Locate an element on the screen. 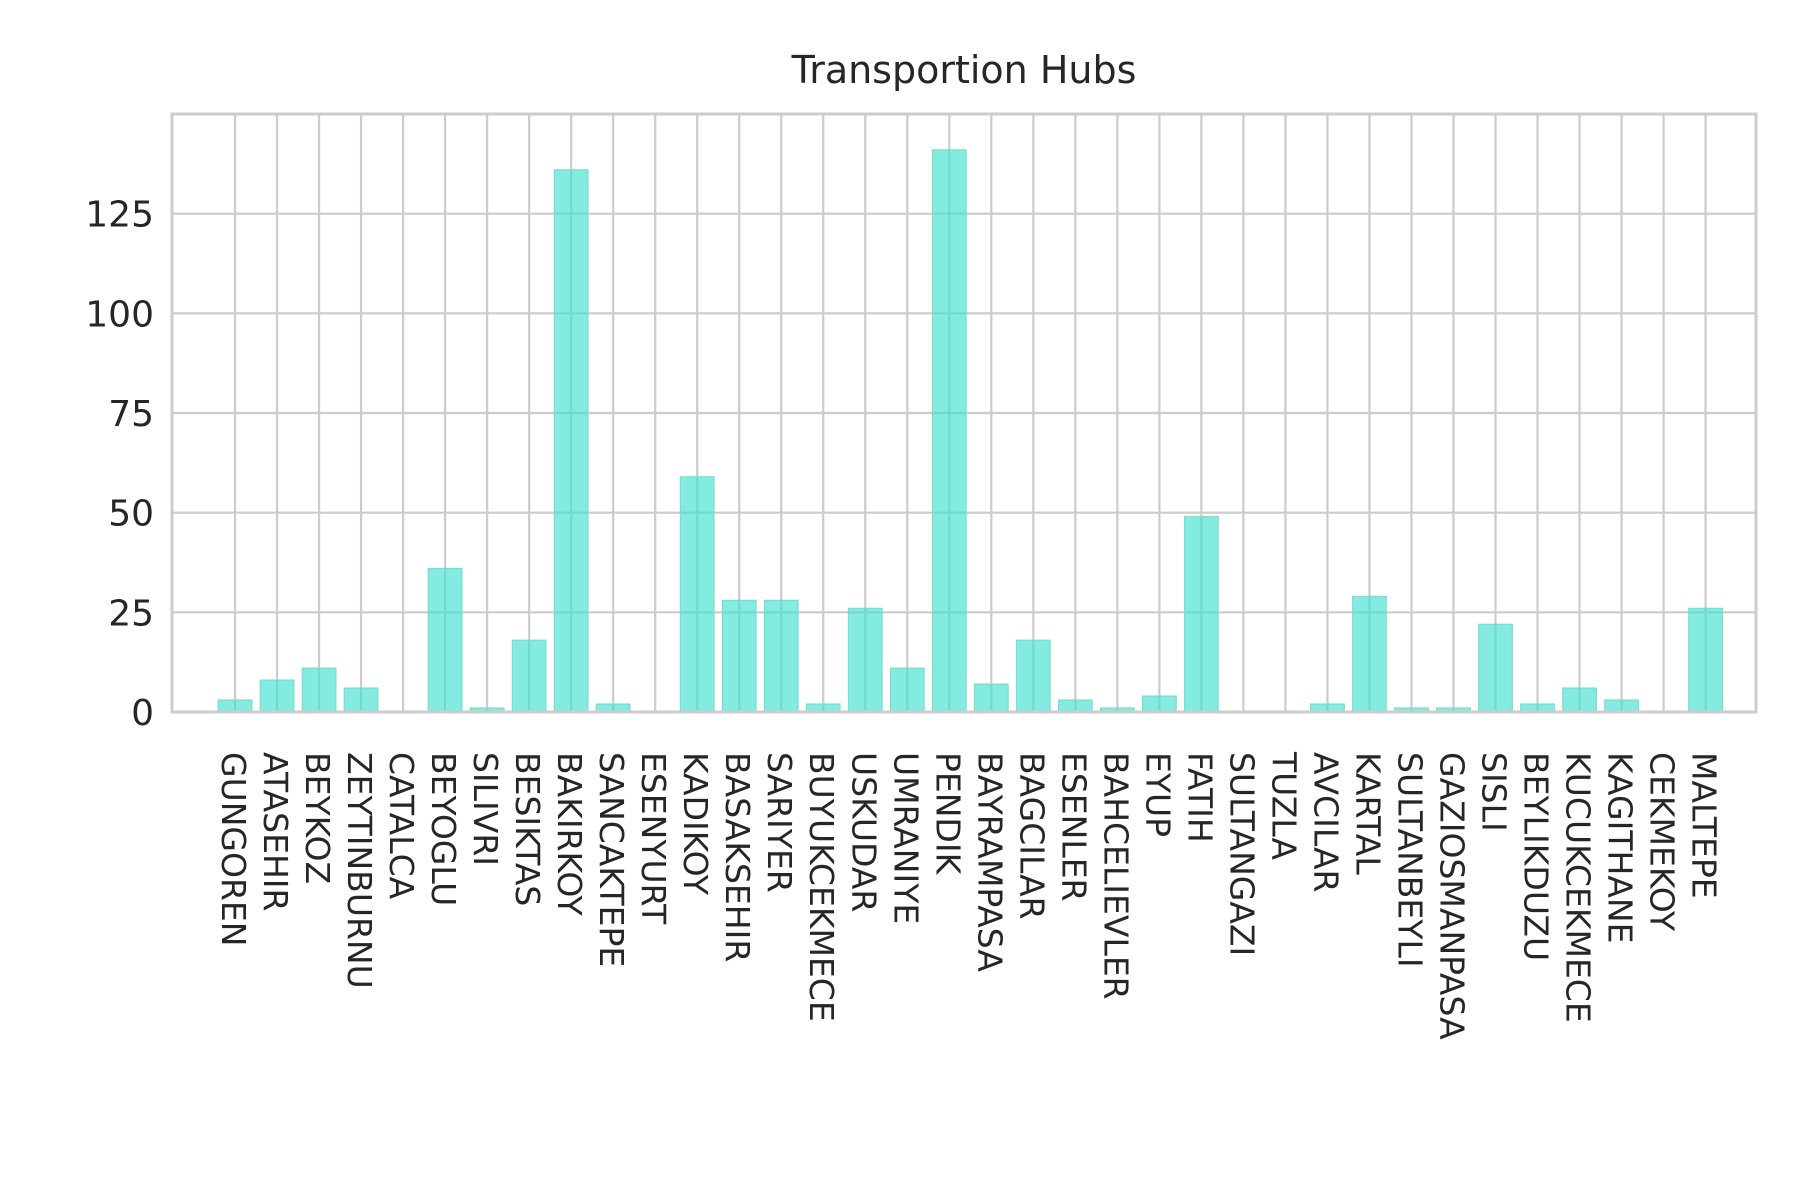 Image resolution: width=1800 pixels, height=1200 pixels. bar-basaksehir is located at coordinates (739, 656).